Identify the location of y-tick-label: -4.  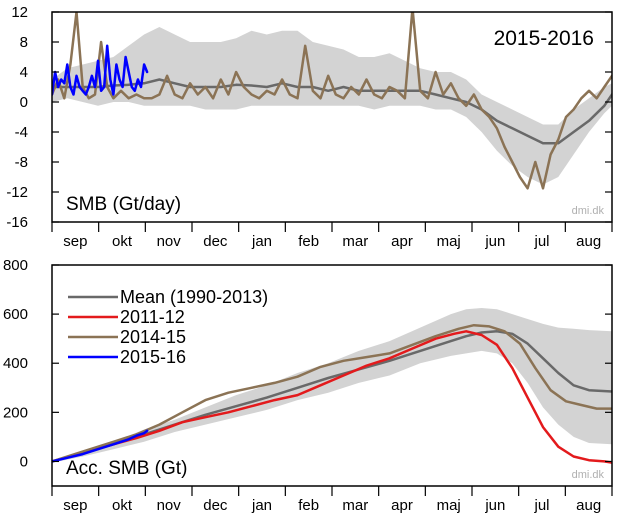
(21, 132).